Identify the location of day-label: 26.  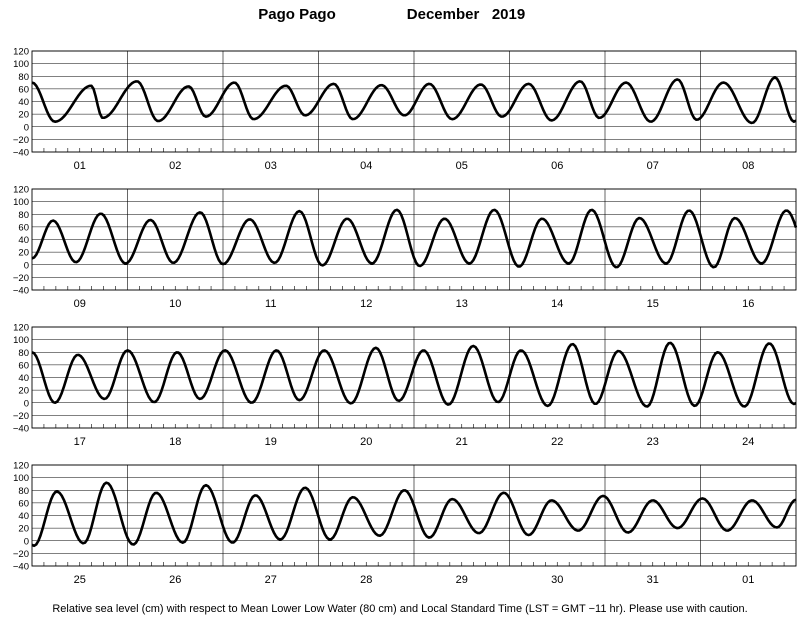
(175, 580).